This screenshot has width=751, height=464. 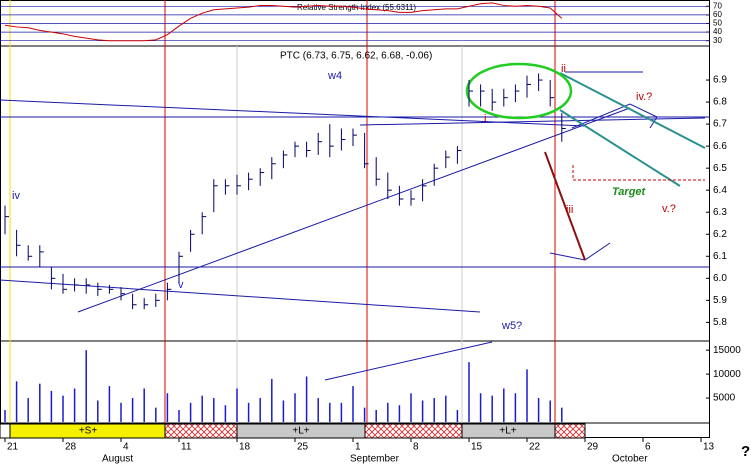 I want to click on y-tick-label: 5000, so click(x=724, y=398).